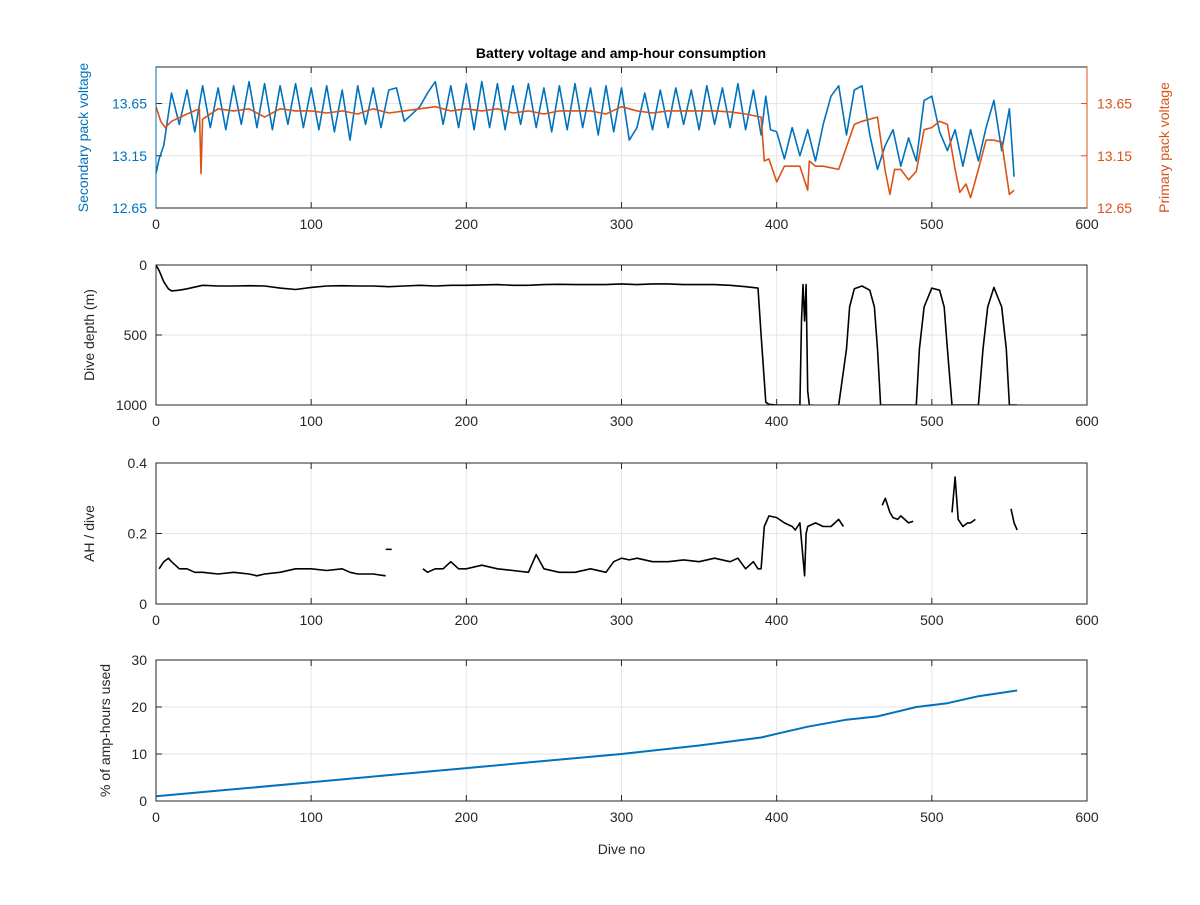 This screenshot has height=905, width=1200. Describe the element at coordinates (89, 335) in the screenshot. I see `y-axis-label: Dive depth (m)` at that location.